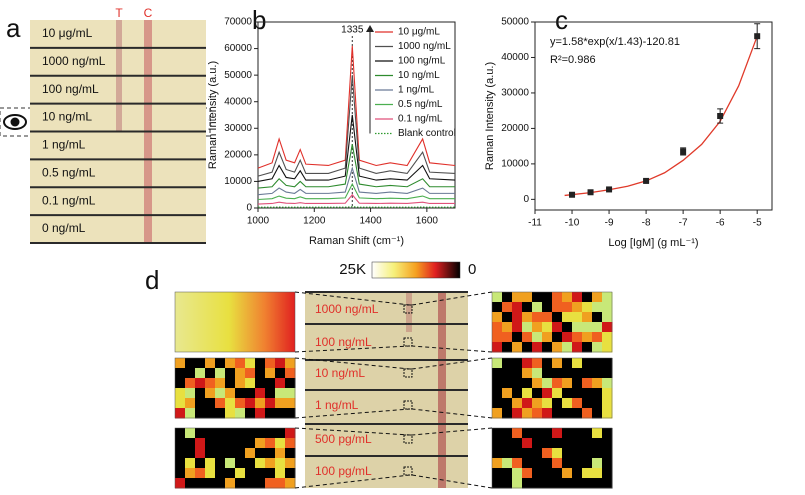  Describe the element at coordinates (653, 243) in the screenshot. I see `x-axis-label: Log [IgM] (g mL⁻¹)` at that location.